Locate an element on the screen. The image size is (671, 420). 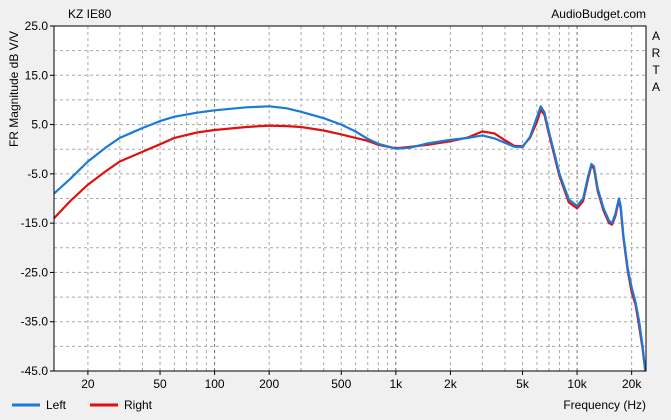
x-tick-label: 500 is located at coordinates (341, 384).